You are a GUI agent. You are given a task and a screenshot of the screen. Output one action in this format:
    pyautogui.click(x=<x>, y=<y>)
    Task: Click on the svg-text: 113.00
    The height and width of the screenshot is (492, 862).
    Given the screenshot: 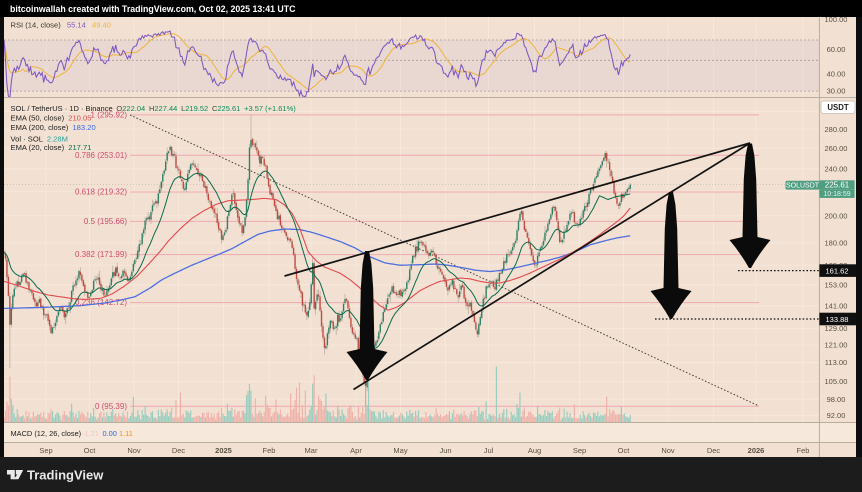 What is the action you would take?
    pyautogui.click(x=836, y=362)
    